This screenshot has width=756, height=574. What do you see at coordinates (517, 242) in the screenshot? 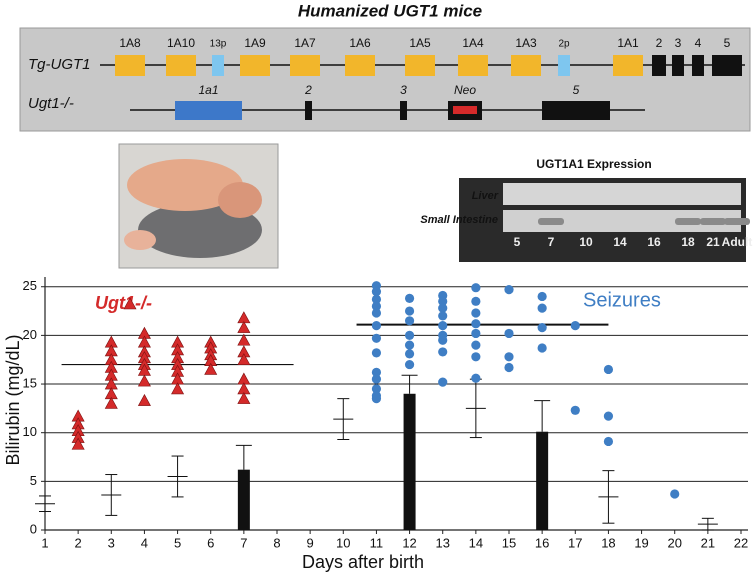
I see `blot-lane-label: 5` at bounding box center [517, 242].